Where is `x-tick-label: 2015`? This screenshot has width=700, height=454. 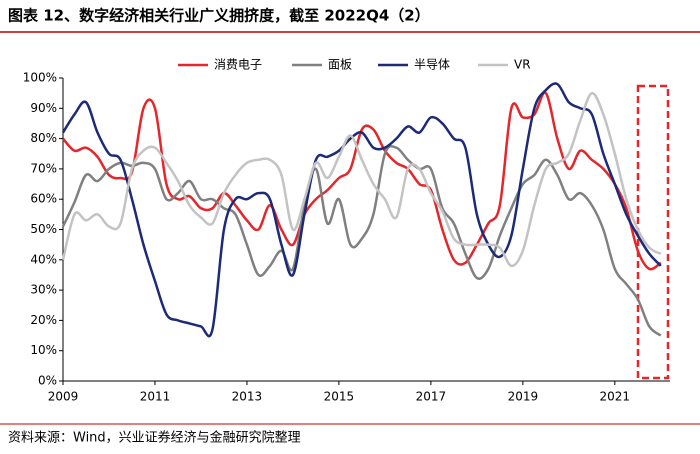
x-tick-label: 2015 is located at coordinates (339, 397).